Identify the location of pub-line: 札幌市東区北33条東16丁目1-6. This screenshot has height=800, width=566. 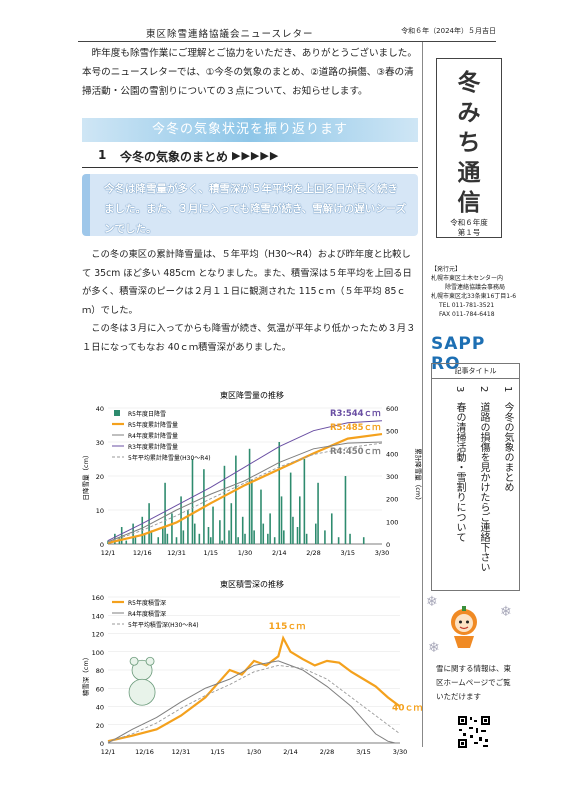
(474, 296).